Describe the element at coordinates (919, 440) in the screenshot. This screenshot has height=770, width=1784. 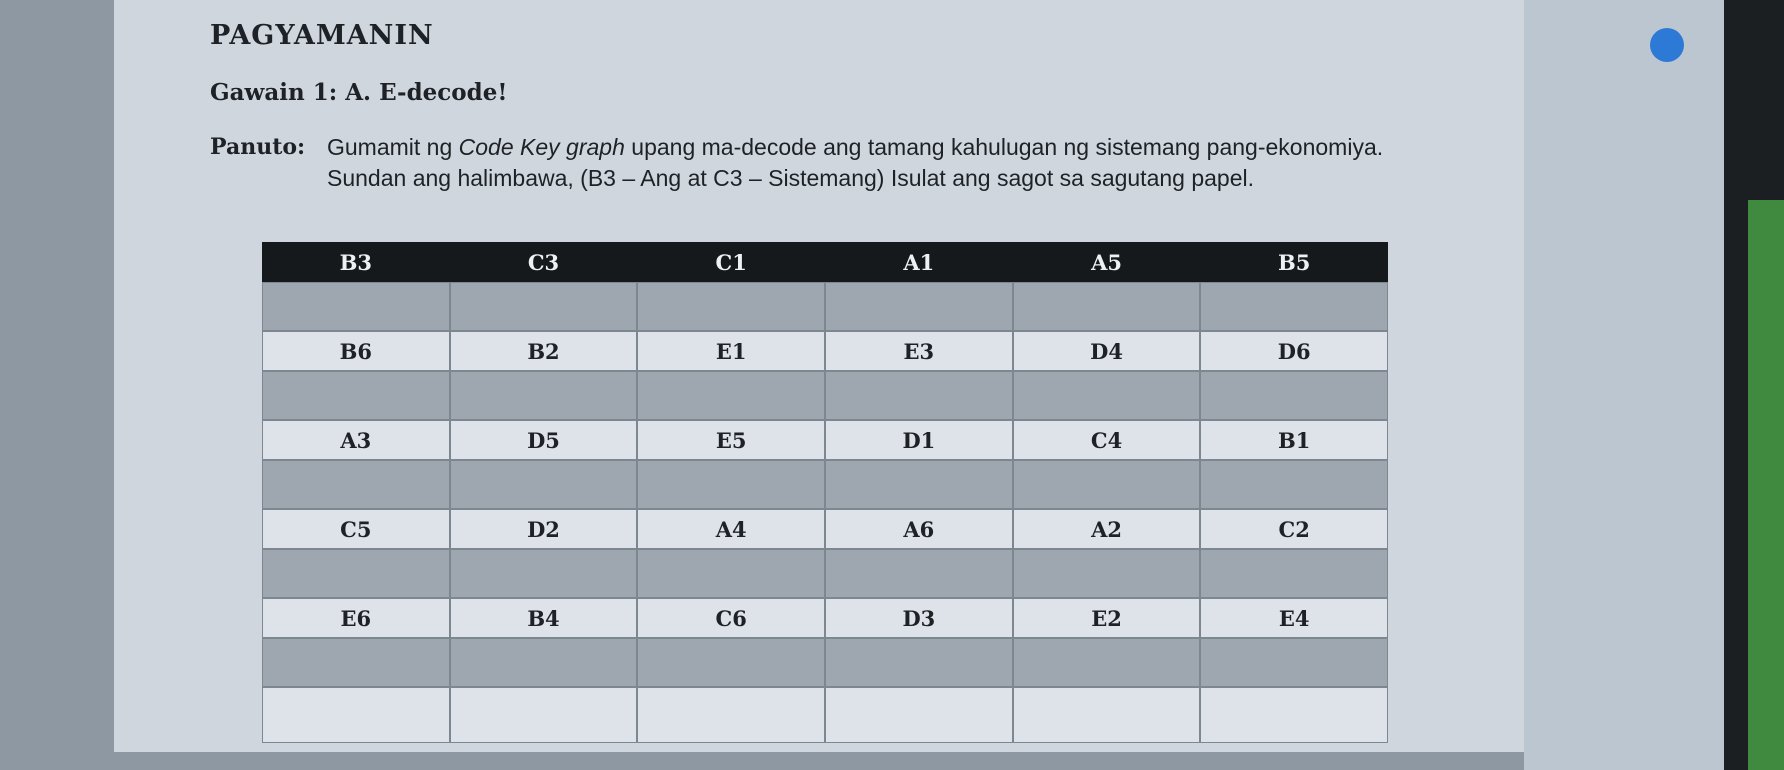
I see `code-cell: D1` at that location.